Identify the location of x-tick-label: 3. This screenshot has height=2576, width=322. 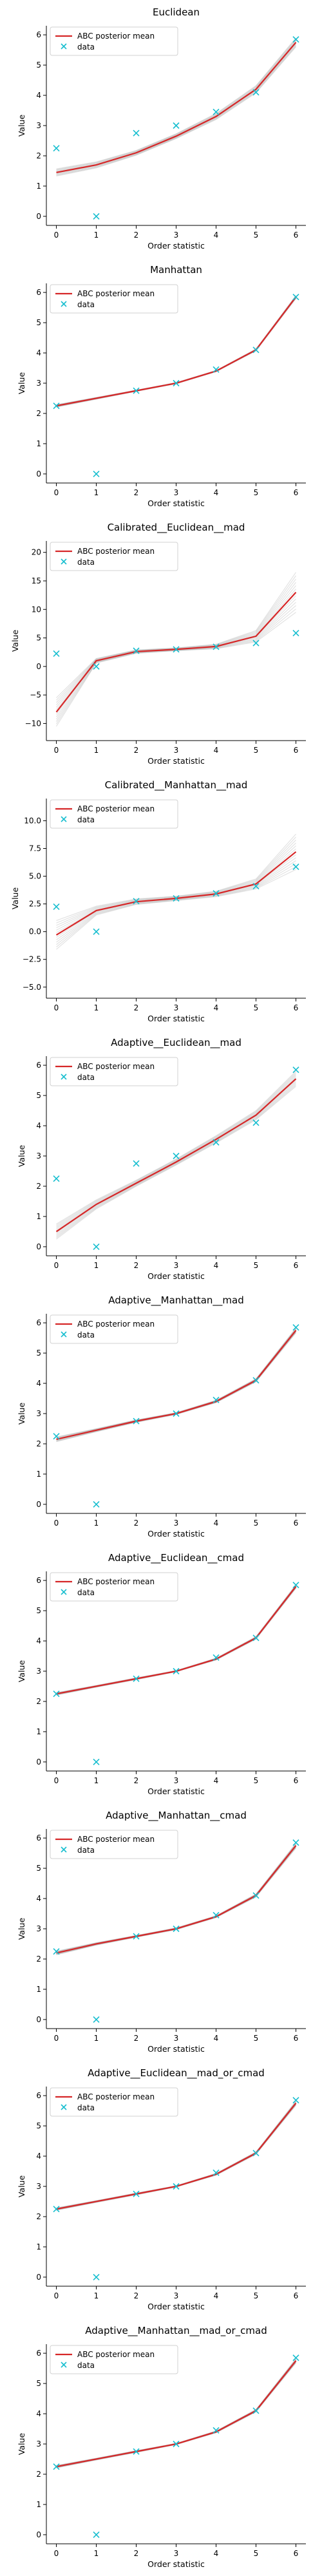
(176, 2295).